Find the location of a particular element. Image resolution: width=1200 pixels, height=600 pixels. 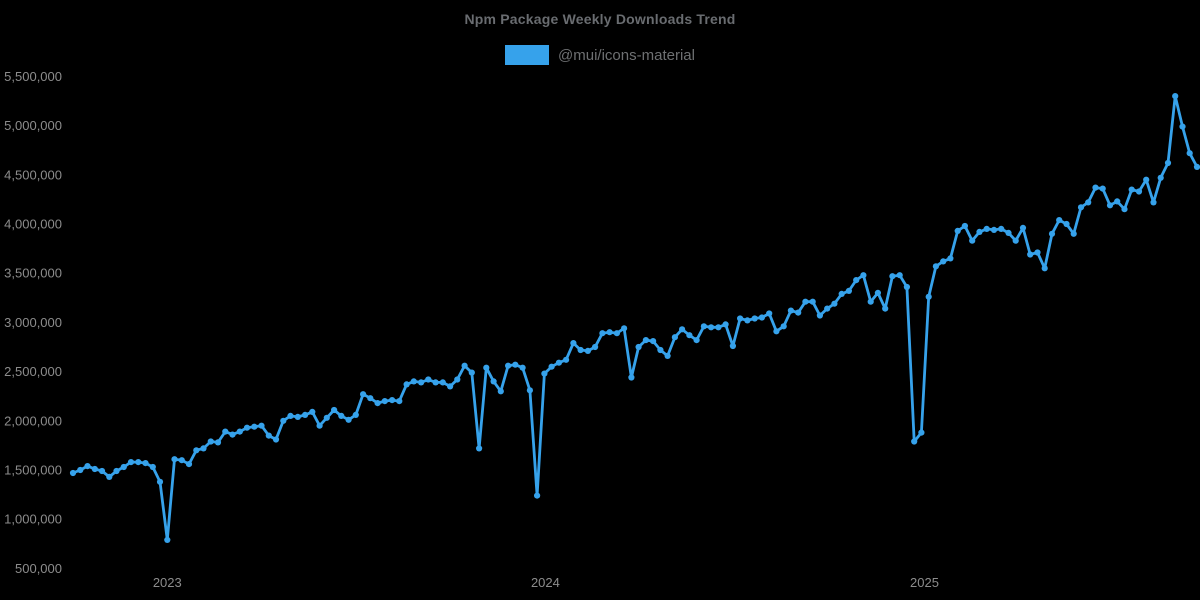

y-axis-tick-label: 4,000,000 is located at coordinates (33, 224).